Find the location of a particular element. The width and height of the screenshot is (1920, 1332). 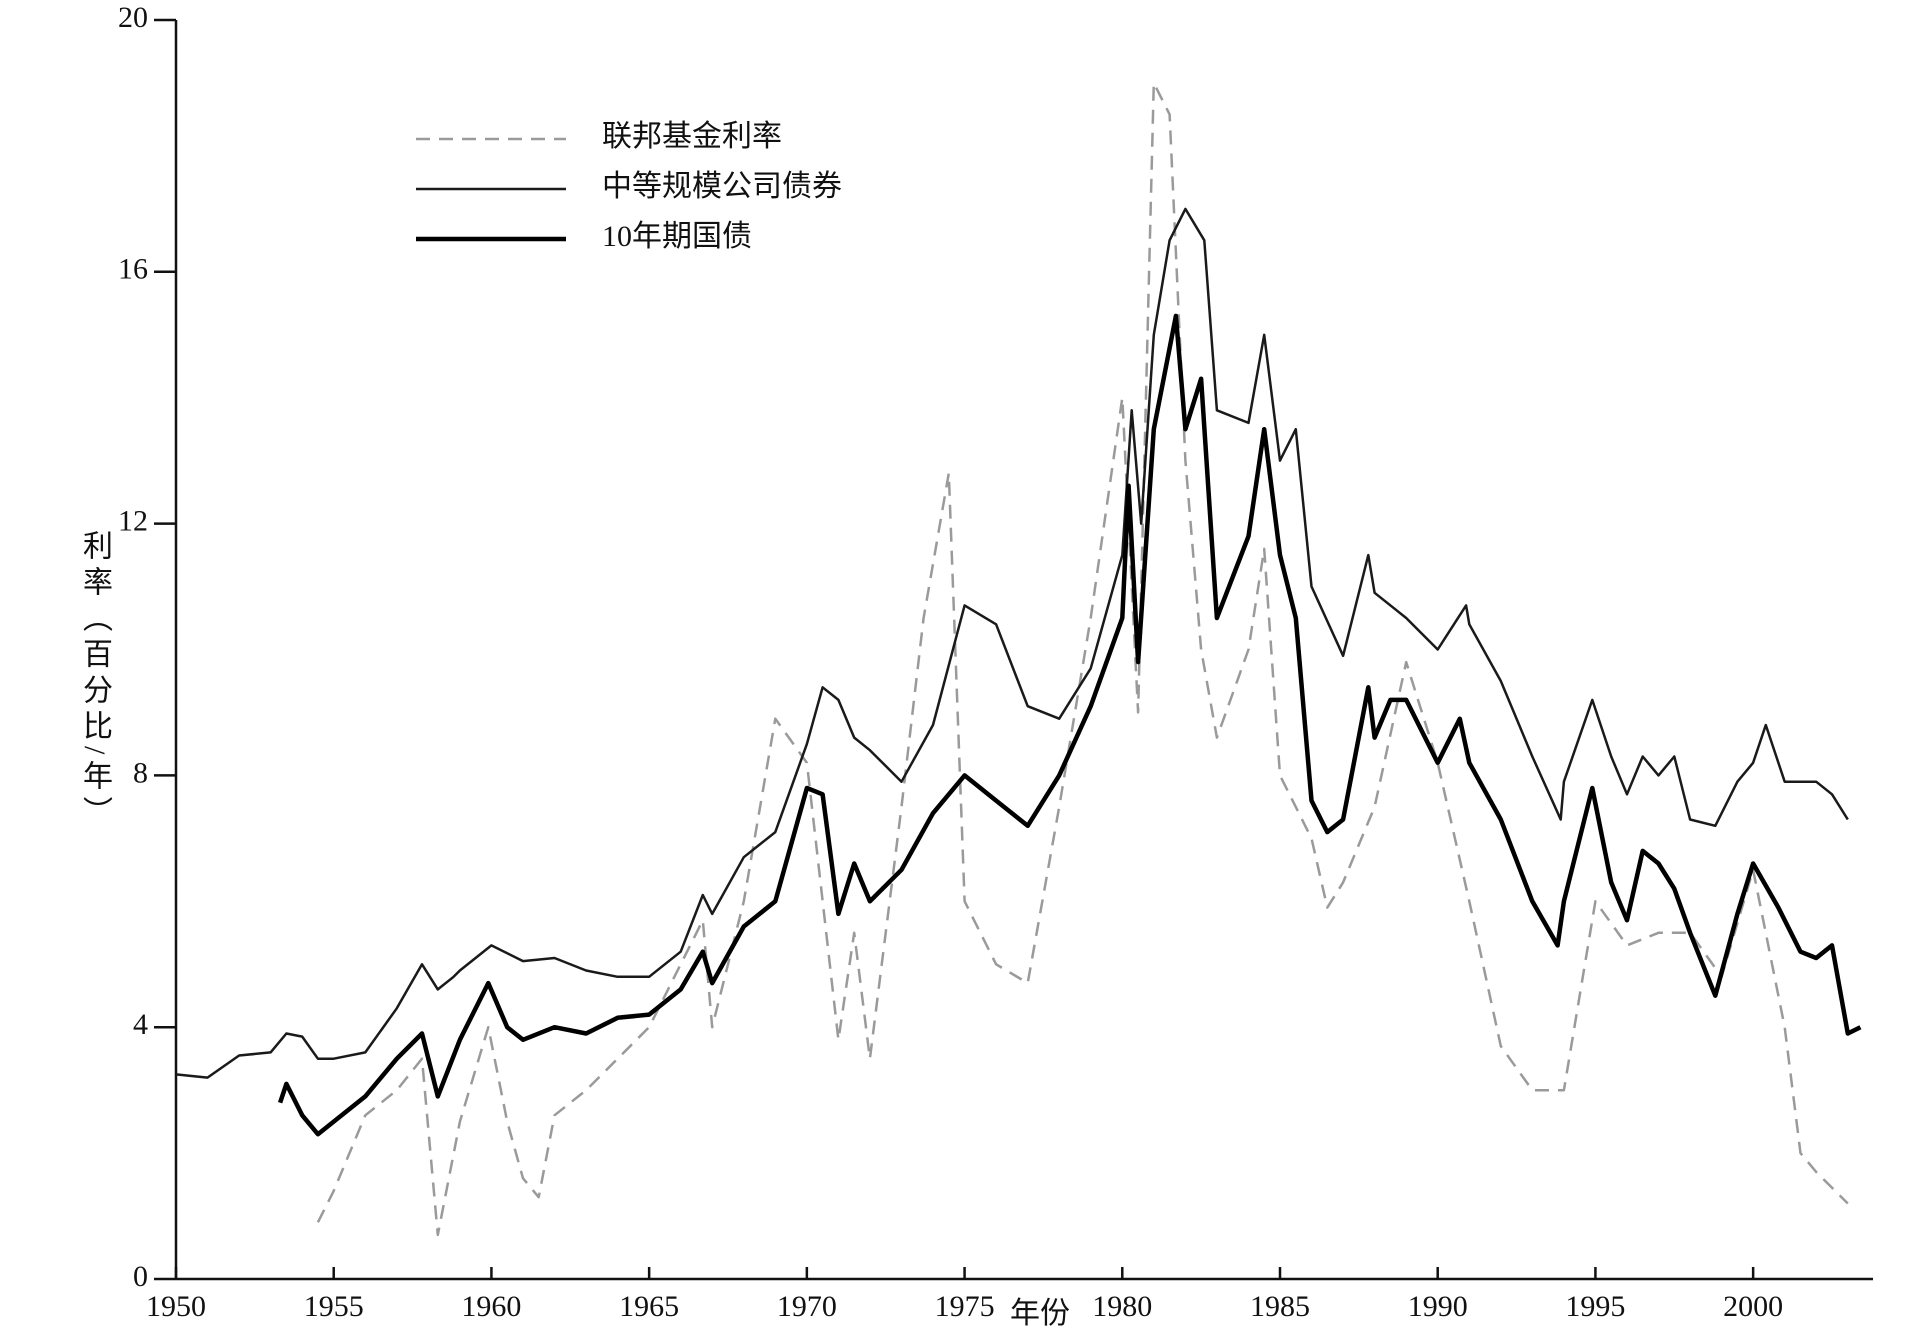

x-tick-label: 1985 is located at coordinates (1280, 1306).